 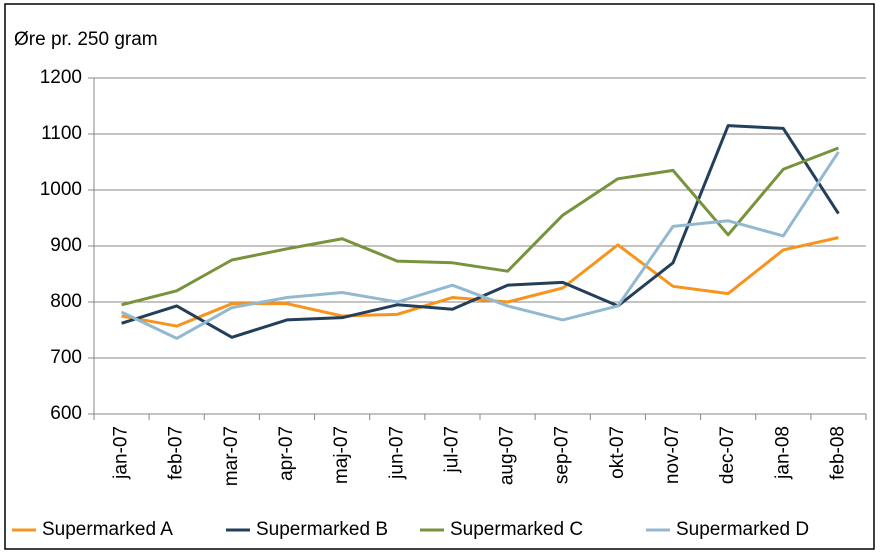 What do you see at coordinates (66, 413) in the screenshot?
I see `y-tick-label: 600` at bounding box center [66, 413].